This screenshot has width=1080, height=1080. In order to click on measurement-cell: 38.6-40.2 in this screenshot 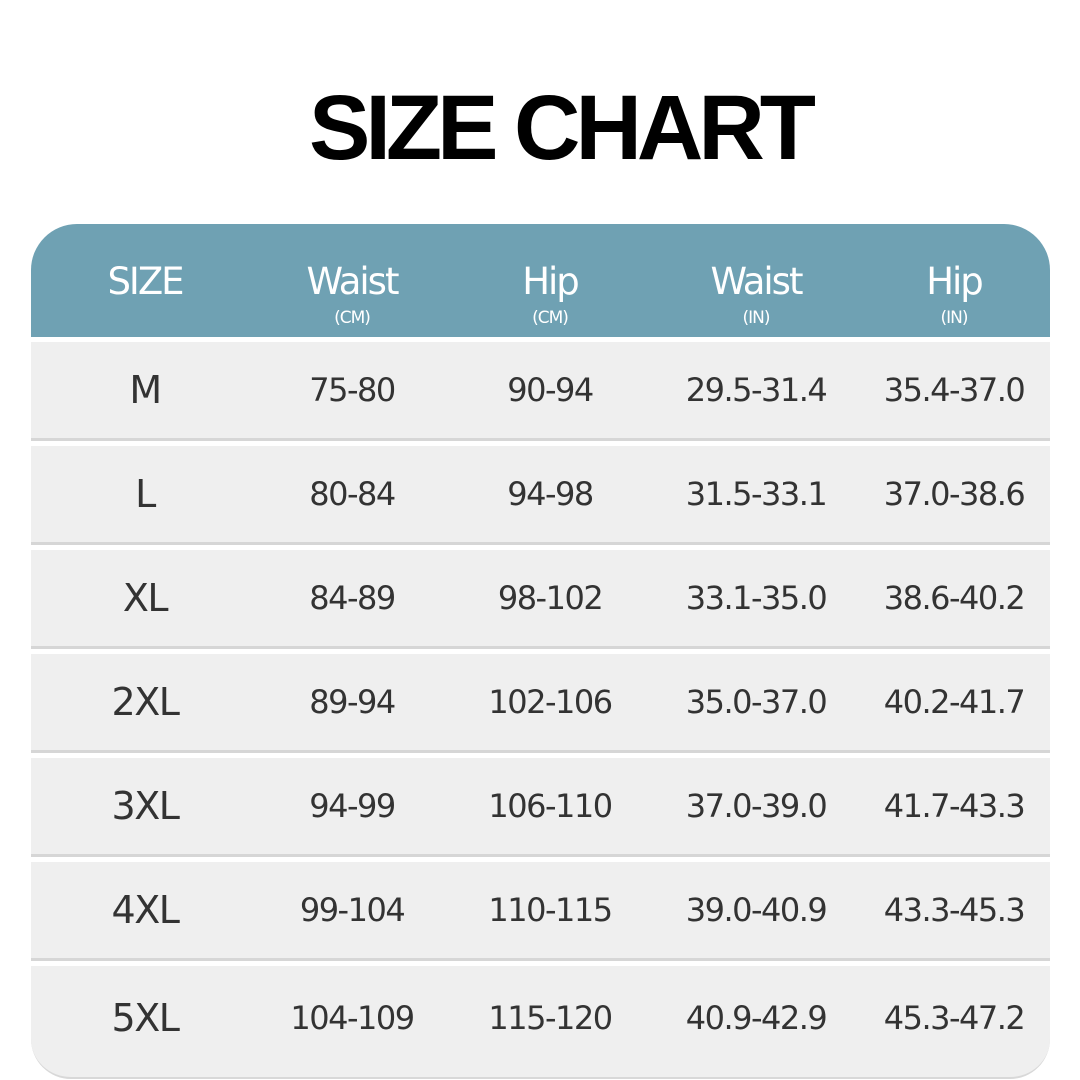, I will do `click(954, 598)`.